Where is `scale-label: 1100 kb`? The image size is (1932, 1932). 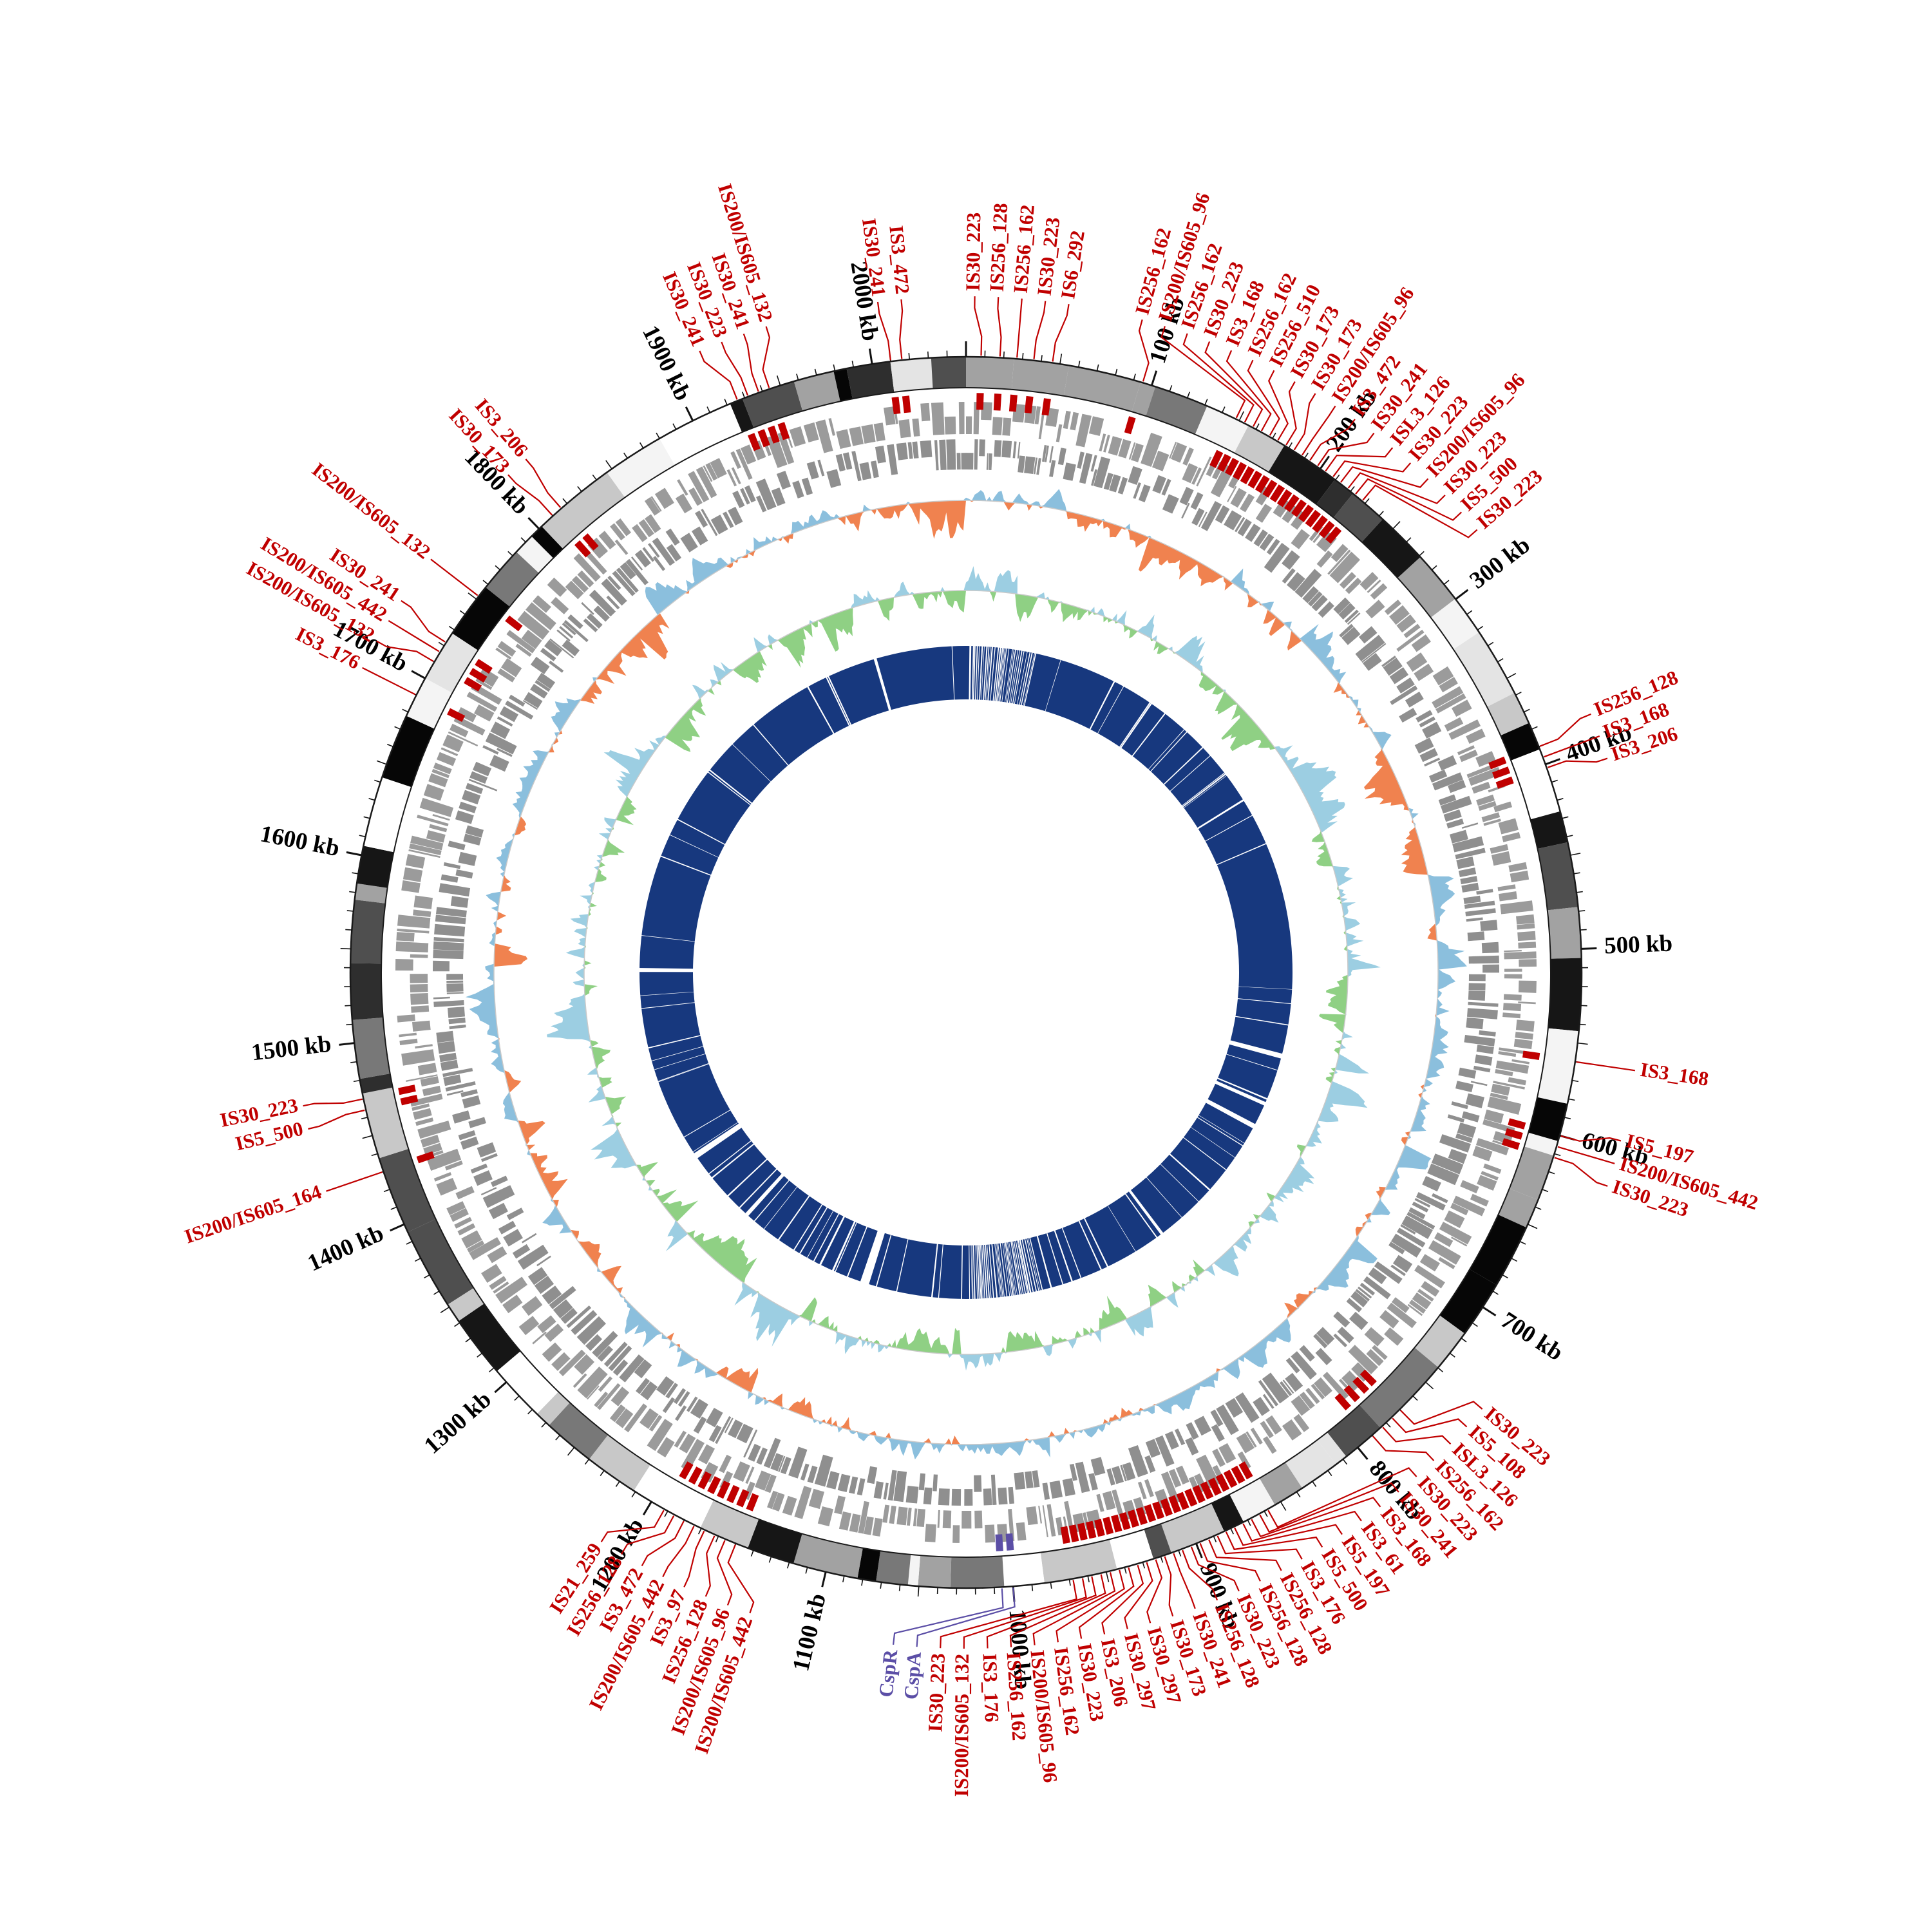
scale-label: 1100 kb is located at coordinates (810, 1632).